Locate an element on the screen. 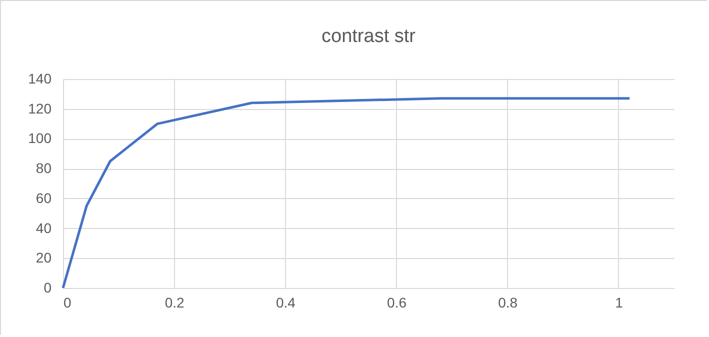 This screenshot has height=337, width=709. y-tick-label: 100 is located at coordinates (40, 138).